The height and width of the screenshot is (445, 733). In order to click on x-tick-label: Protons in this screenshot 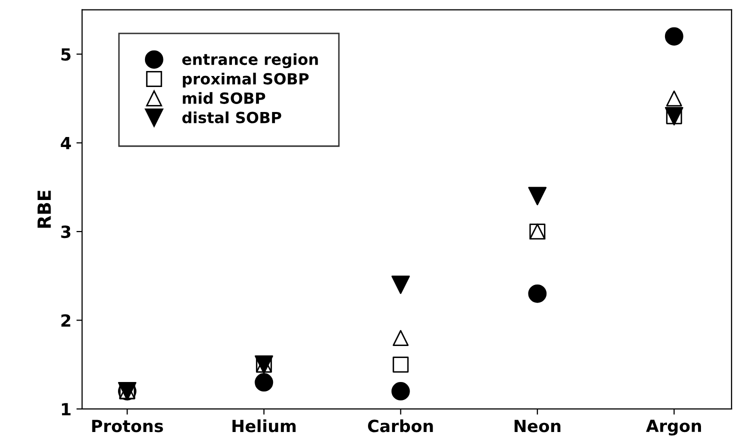, I will do `click(127, 426)`.